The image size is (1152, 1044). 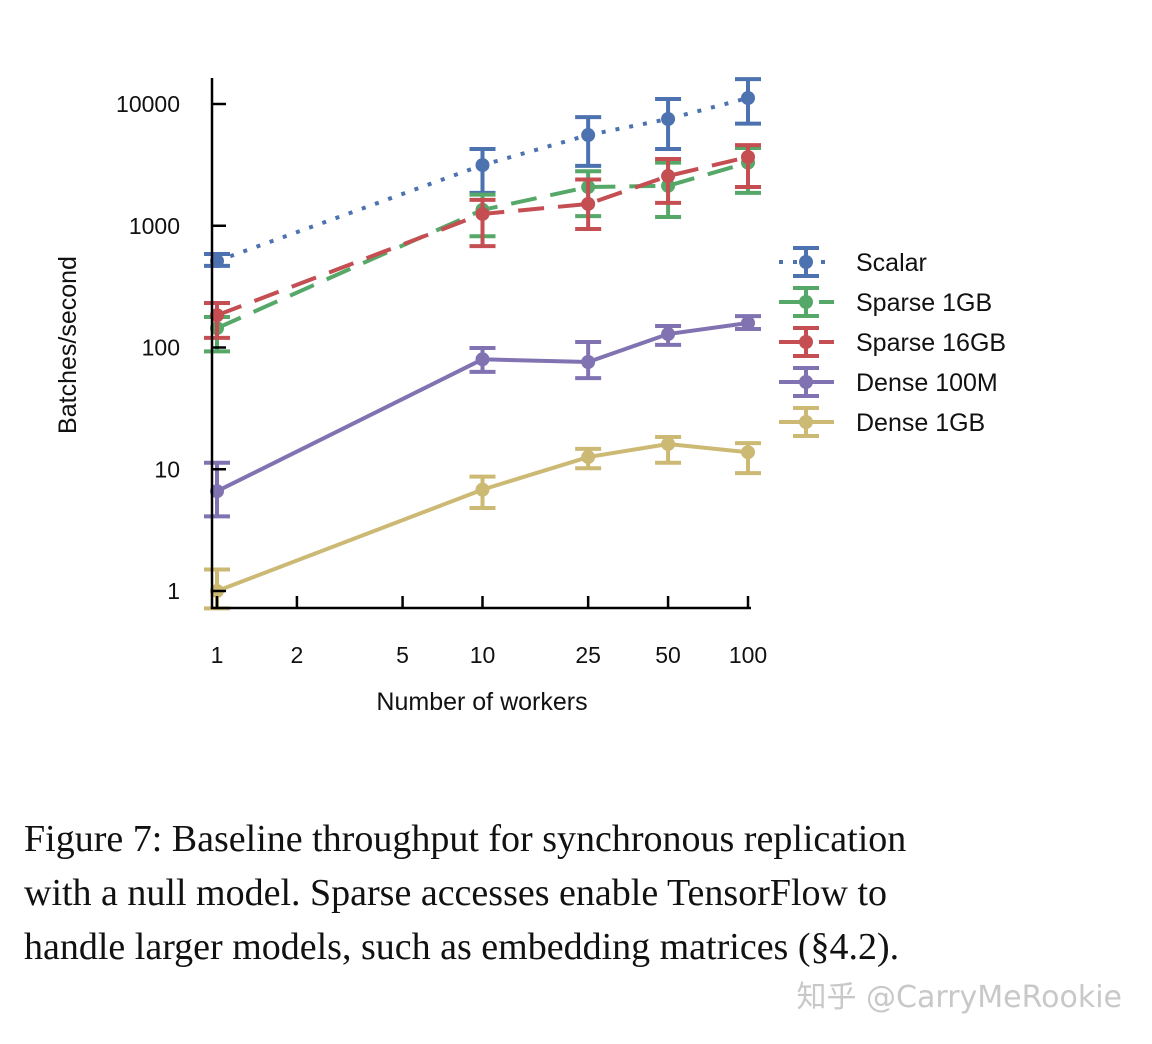 I want to click on legend-item: Sparse 1GB, so click(x=885, y=302).